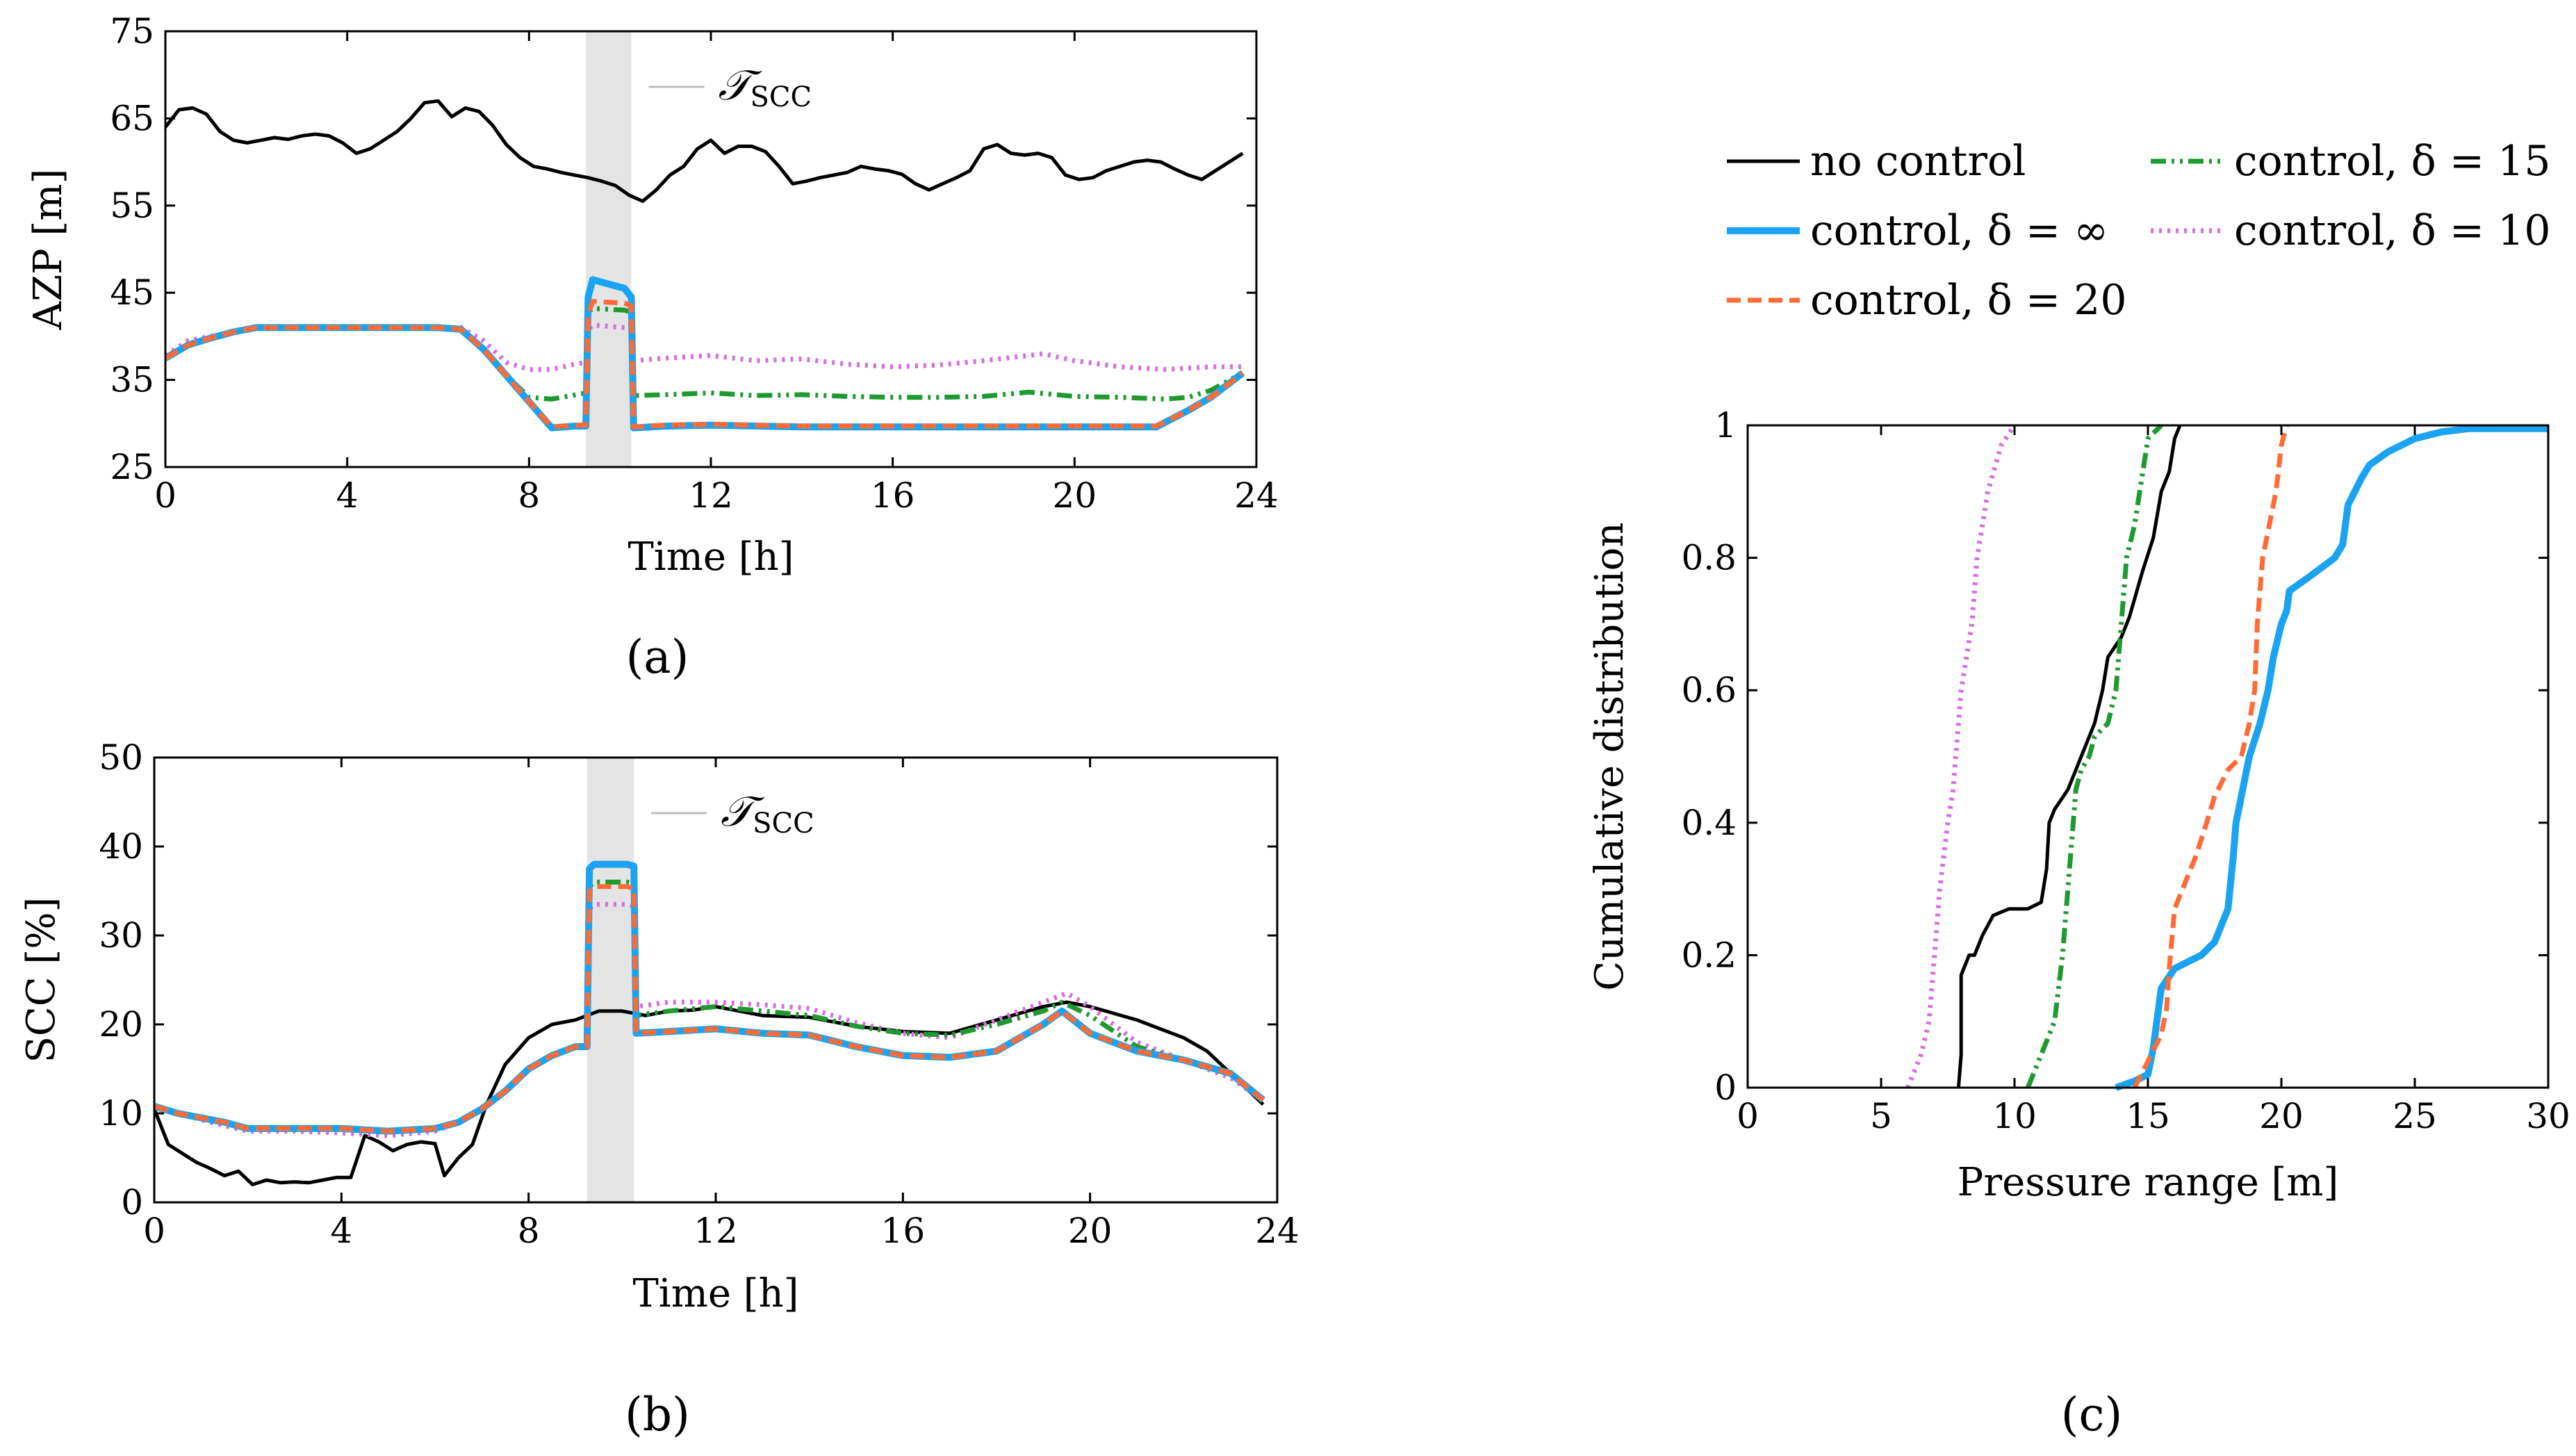 The height and width of the screenshot is (1456, 2576). I want to click on x-tick-label-a: 16, so click(893, 495).